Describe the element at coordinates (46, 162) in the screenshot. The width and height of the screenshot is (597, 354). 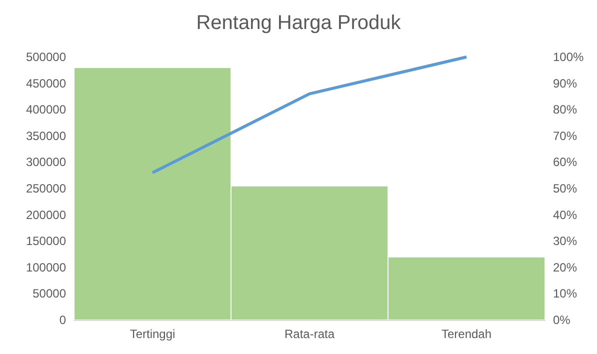
I see `y-tick-label: 300000` at that location.